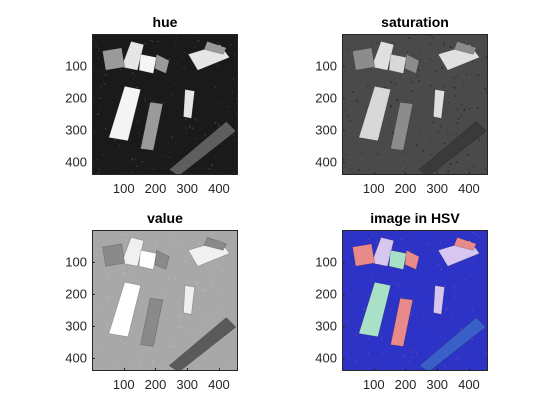 This screenshot has width=560, height=420. What do you see at coordinates (189, 300) in the screenshot?
I see `brick-small-center` at bounding box center [189, 300].